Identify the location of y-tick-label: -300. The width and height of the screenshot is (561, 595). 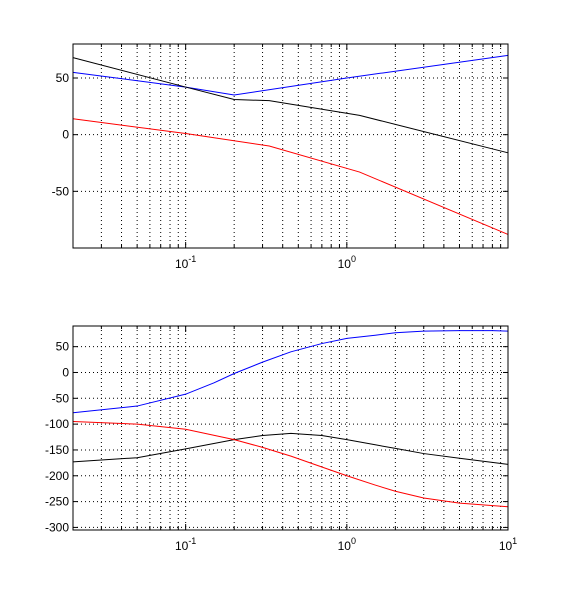
(57, 527).